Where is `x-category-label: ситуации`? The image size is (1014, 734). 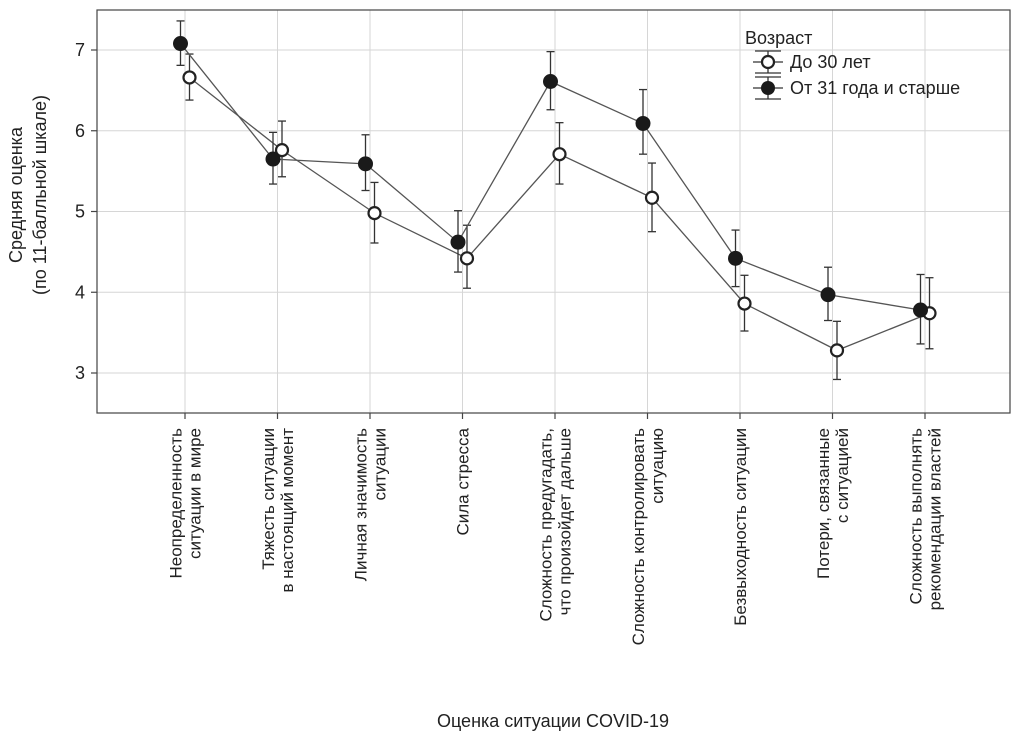
x-category-label: ситуации is located at coordinates (380, 464).